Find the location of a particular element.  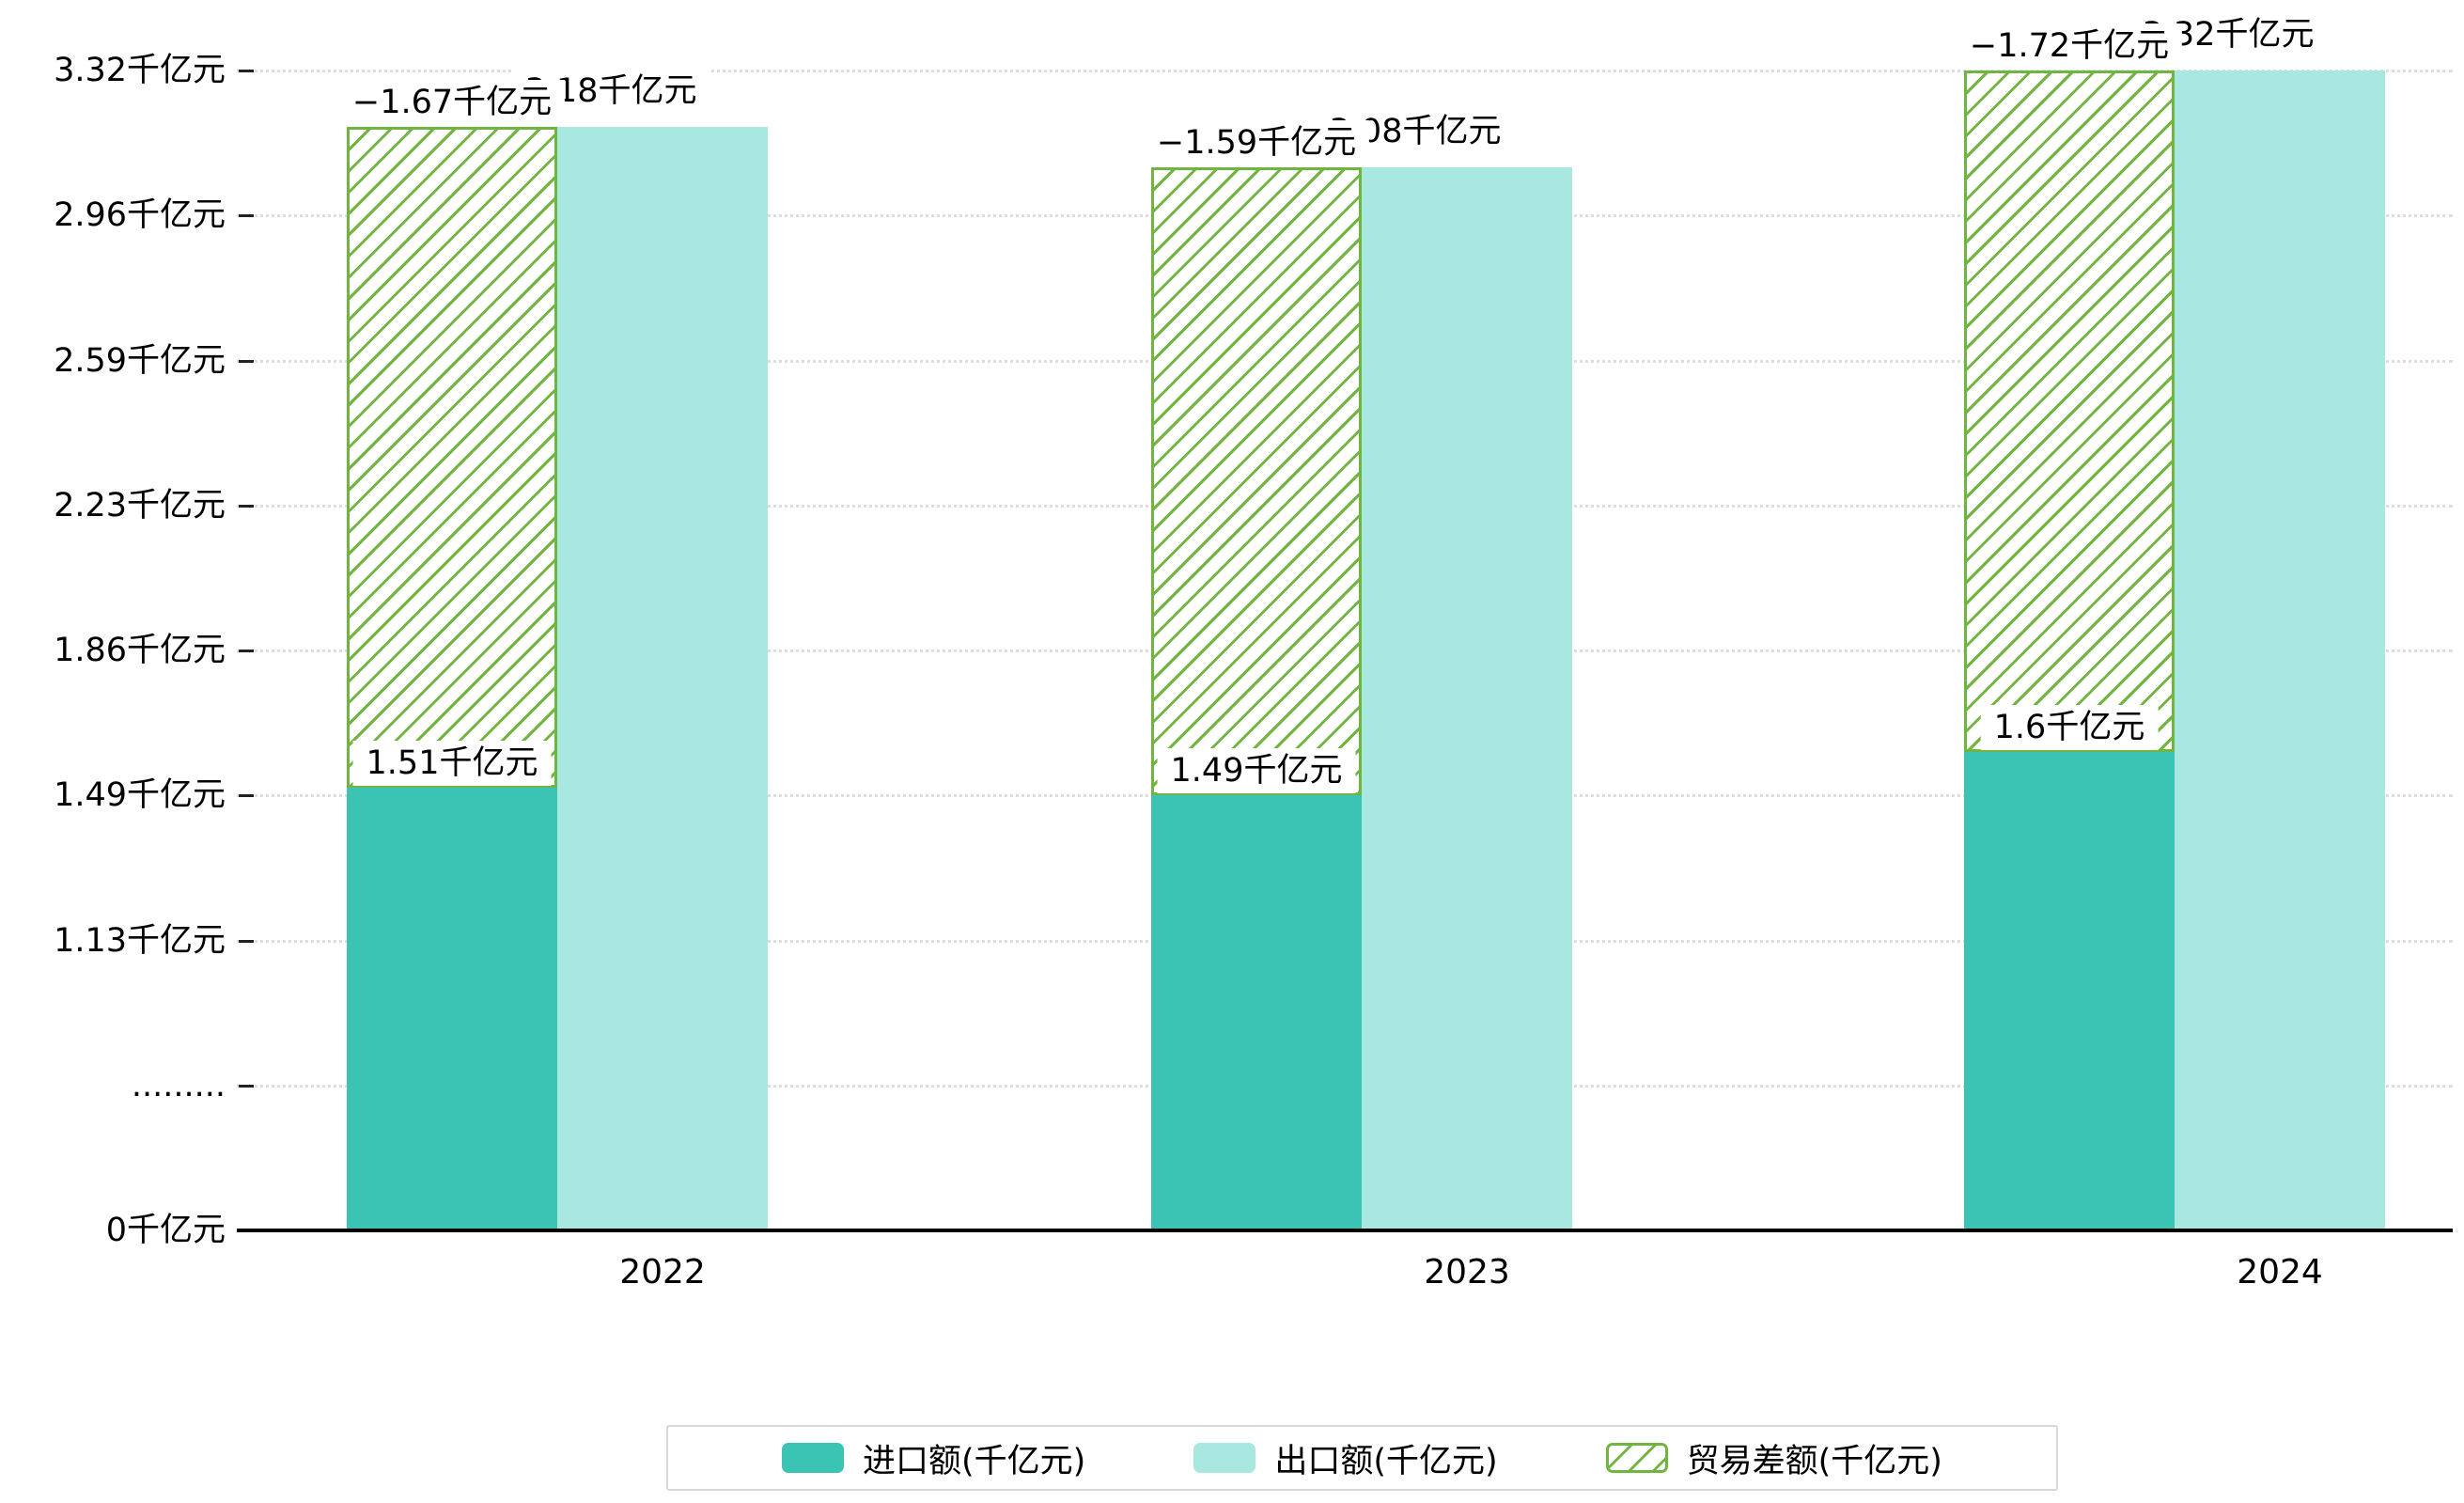

label-balance-2024: −1.72千亿元 is located at coordinates (2069, 46).